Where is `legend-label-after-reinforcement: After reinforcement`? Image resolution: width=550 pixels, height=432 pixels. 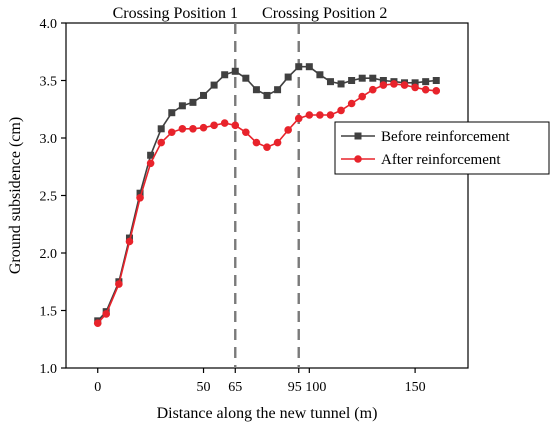
legend-label-after-reinforcement: After reinforcement is located at coordinates (441, 160).